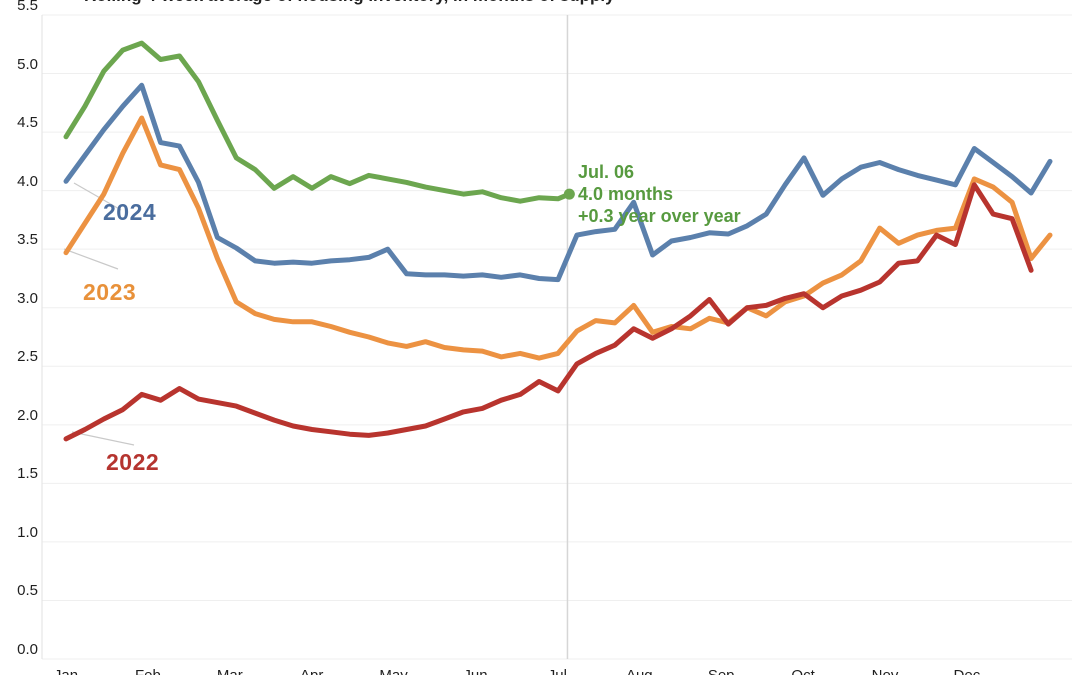  I want to click on x-axis-tick-label: Apr, so click(311, 671).